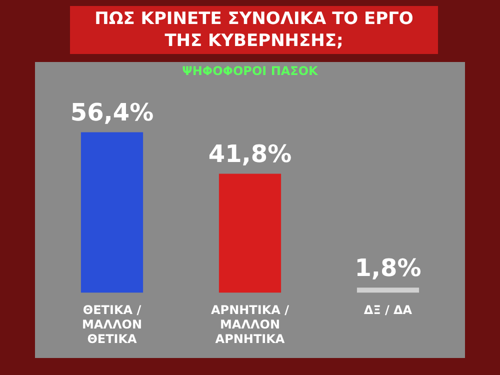 The height and width of the screenshot is (375, 500). Describe the element at coordinates (388, 268) in the screenshot. I see `data-label: 1,8%` at that location.